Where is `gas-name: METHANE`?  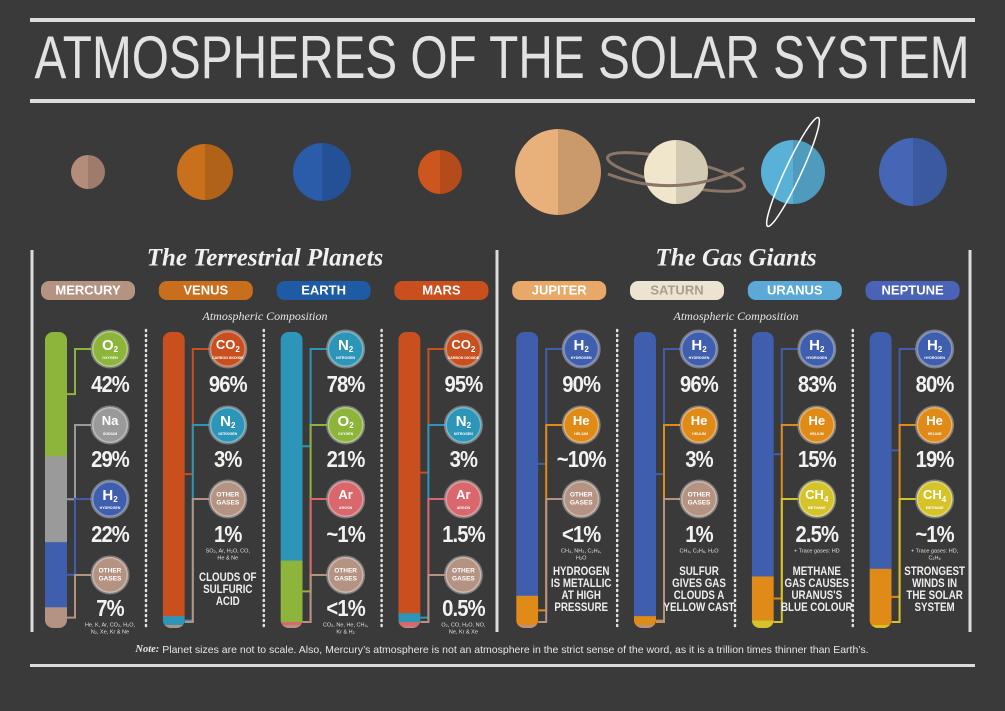 gas-name: METHANE is located at coordinates (935, 508).